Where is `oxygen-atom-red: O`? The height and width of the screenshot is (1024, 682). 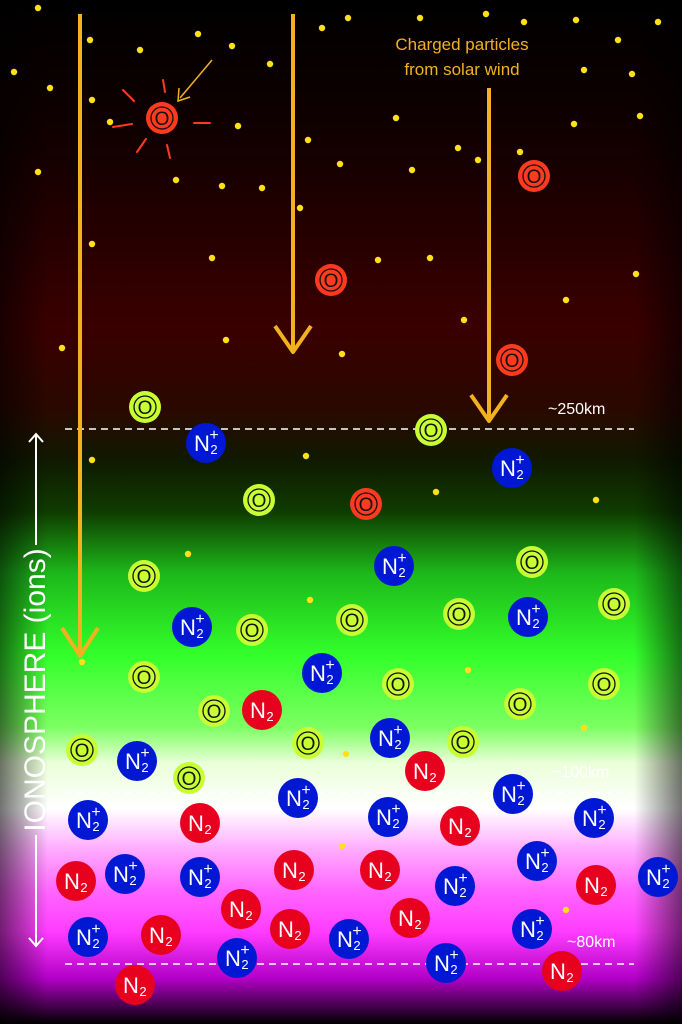
oxygen-atom-red: O is located at coordinates (534, 176).